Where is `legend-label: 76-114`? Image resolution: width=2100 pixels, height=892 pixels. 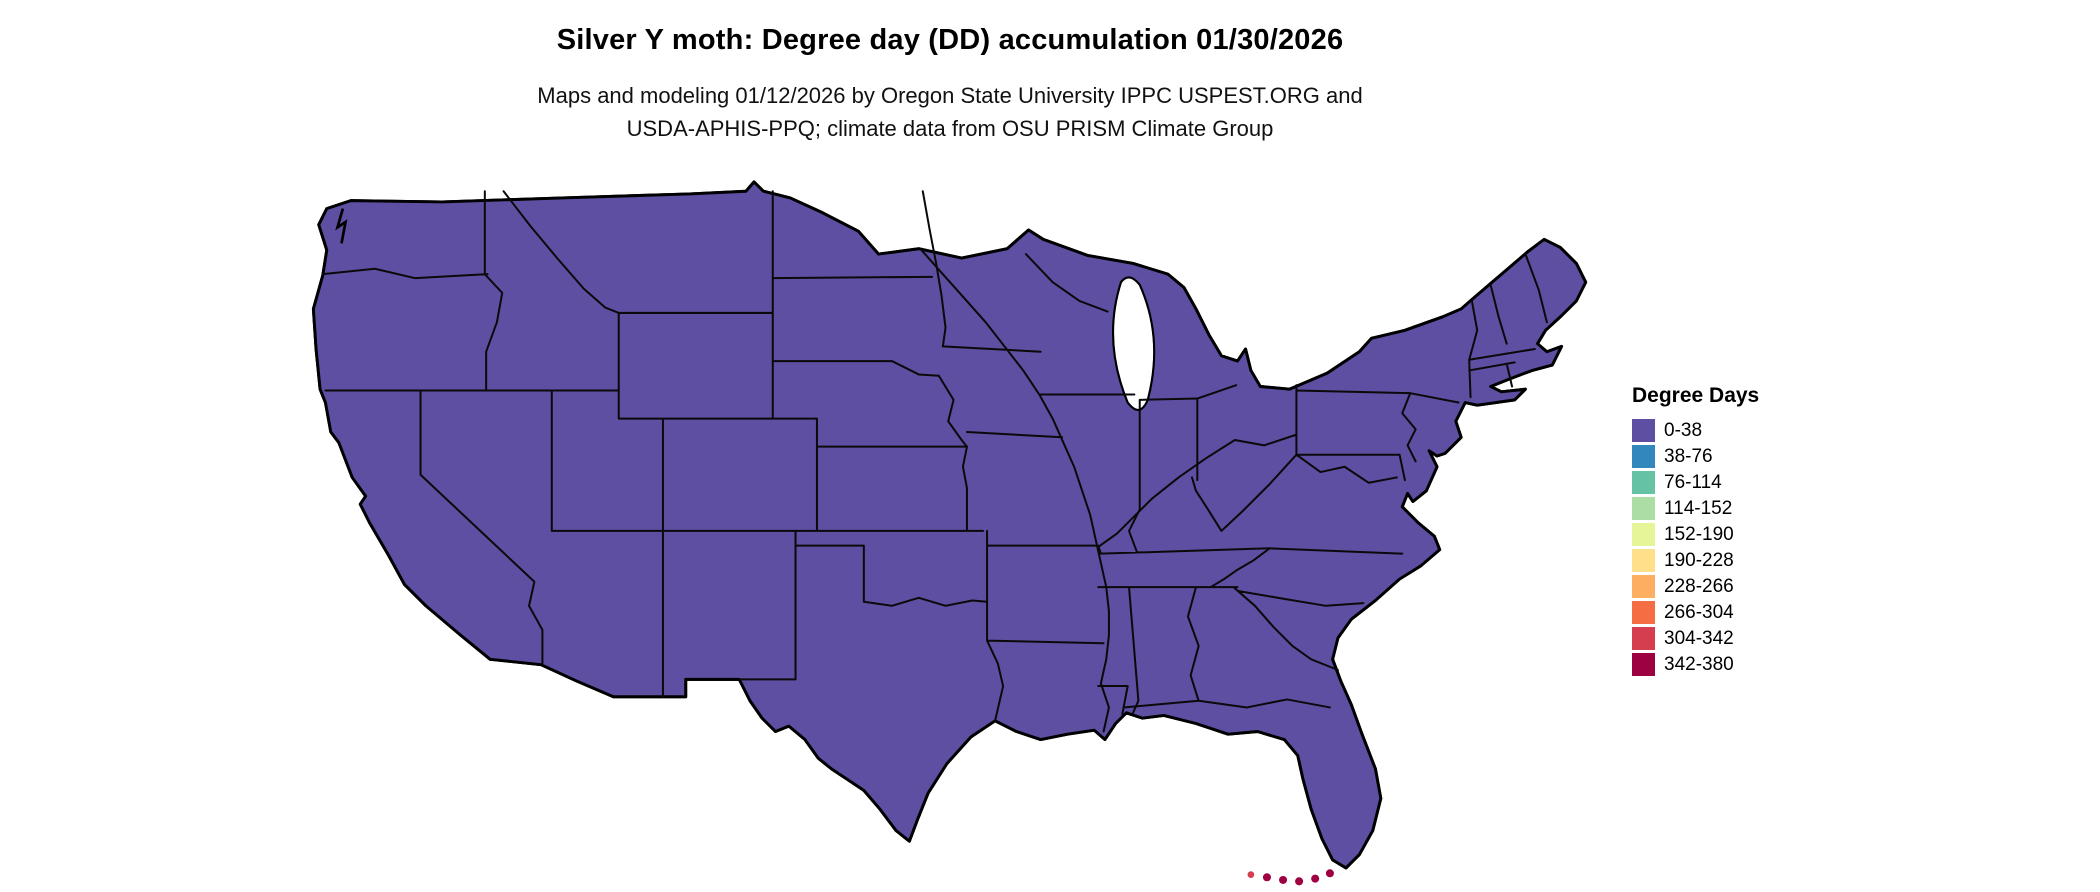 legend-label: 76-114 is located at coordinates (1693, 482).